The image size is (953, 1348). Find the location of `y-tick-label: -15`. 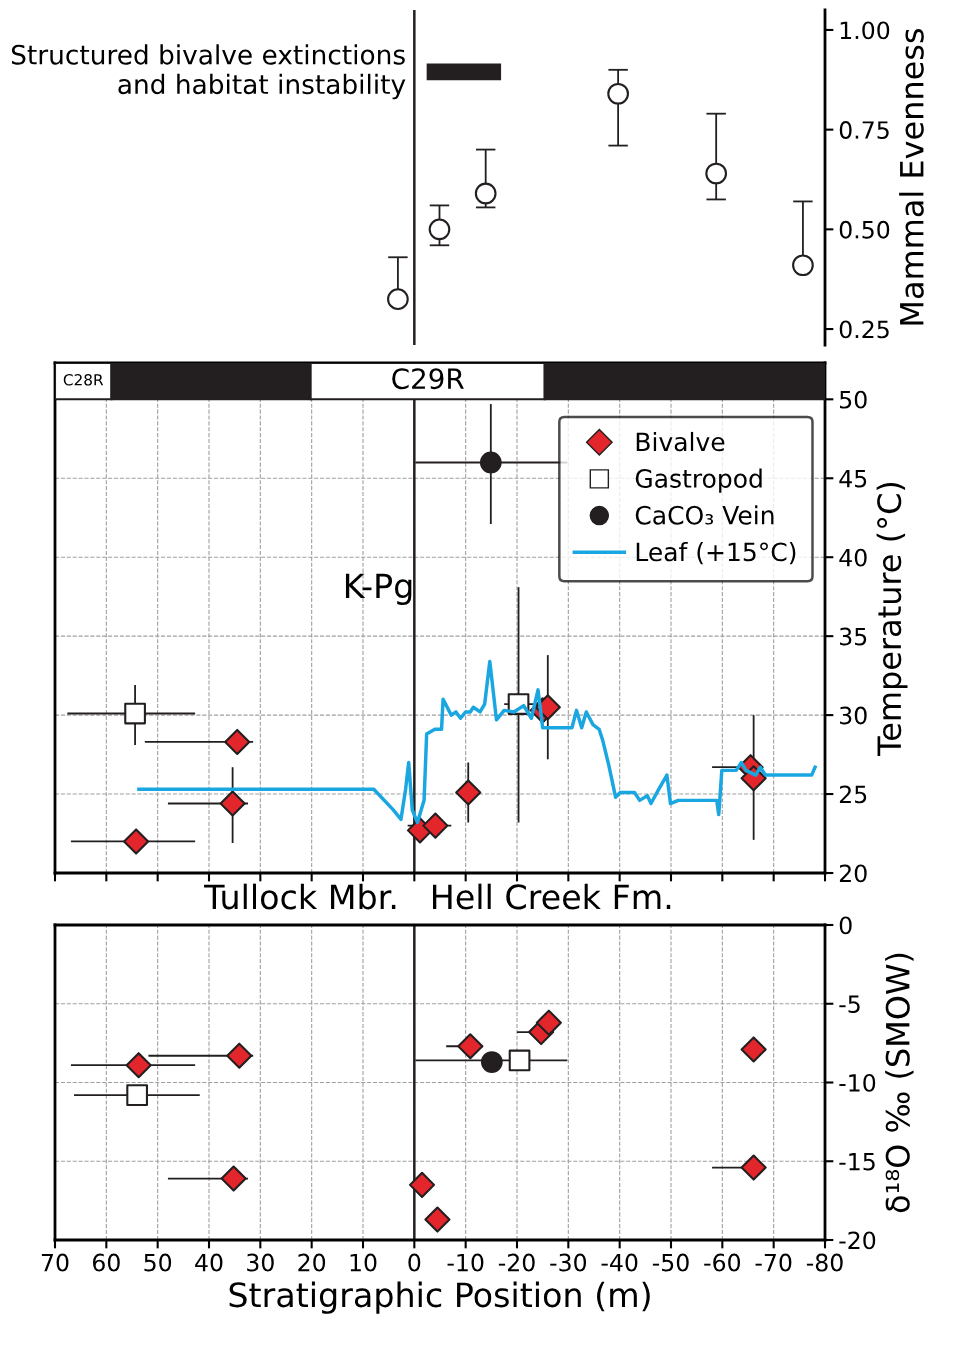

y-tick-label: -15 is located at coordinates (857, 1162).